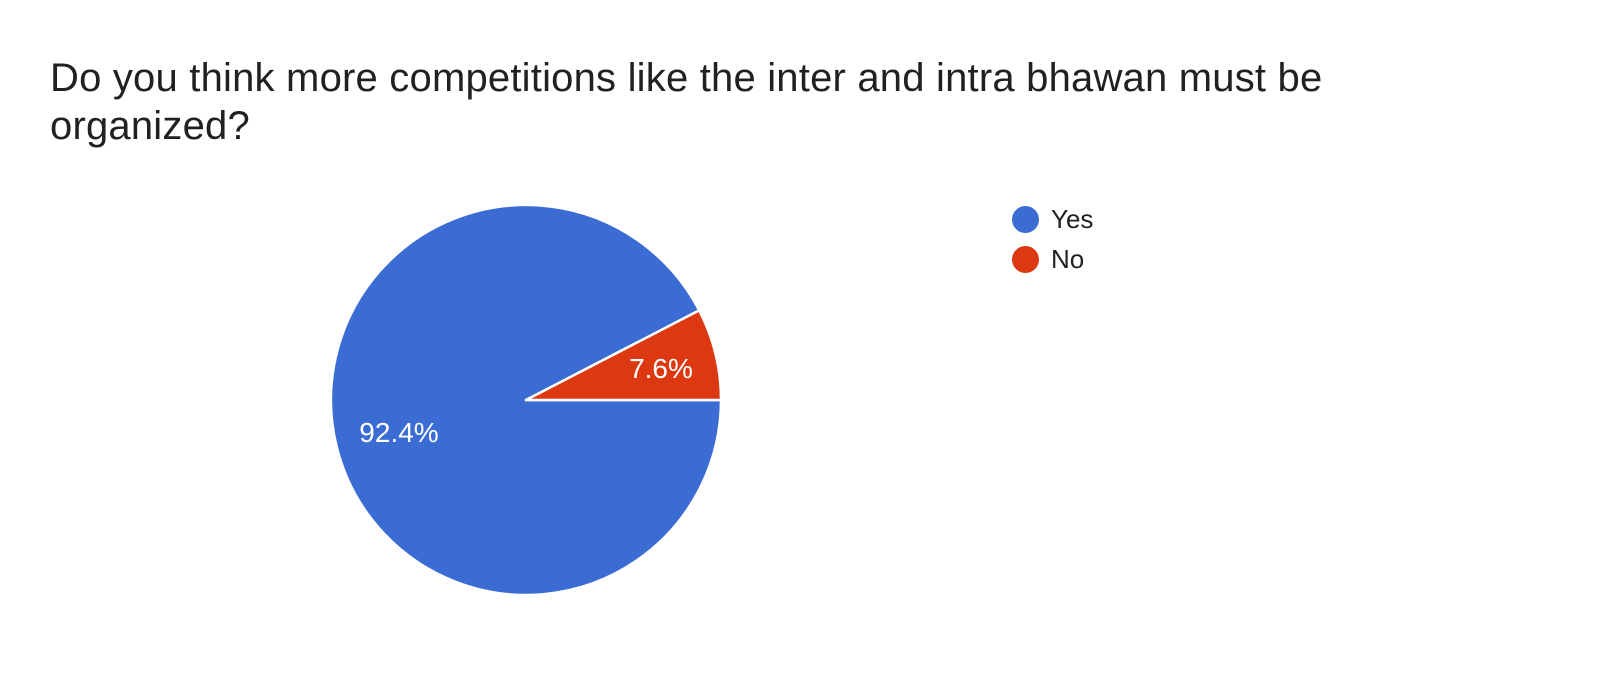 The width and height of the screenshot is (1600, 673). I want to click on pie-slice-label-no: 7.6%, so click(661, 368).